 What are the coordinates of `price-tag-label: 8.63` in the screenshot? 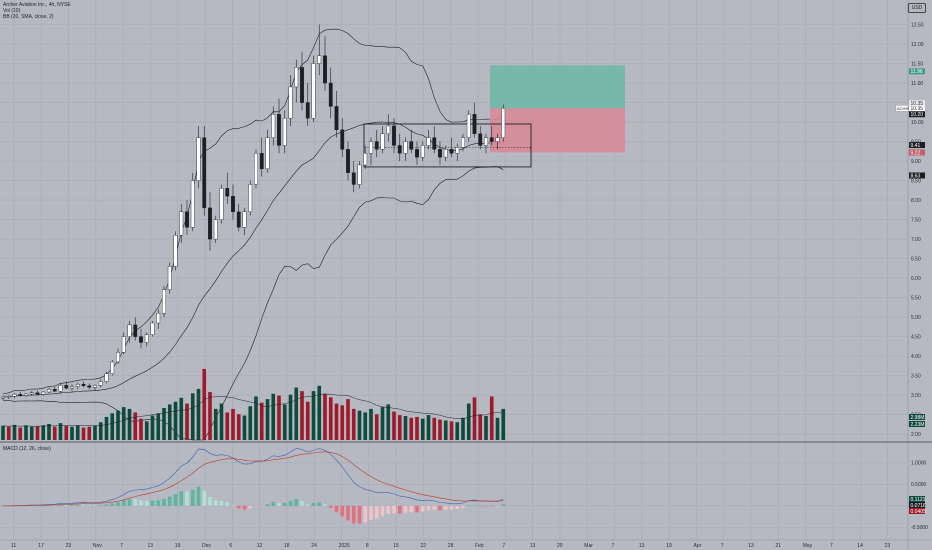 It's located at (916, 176).